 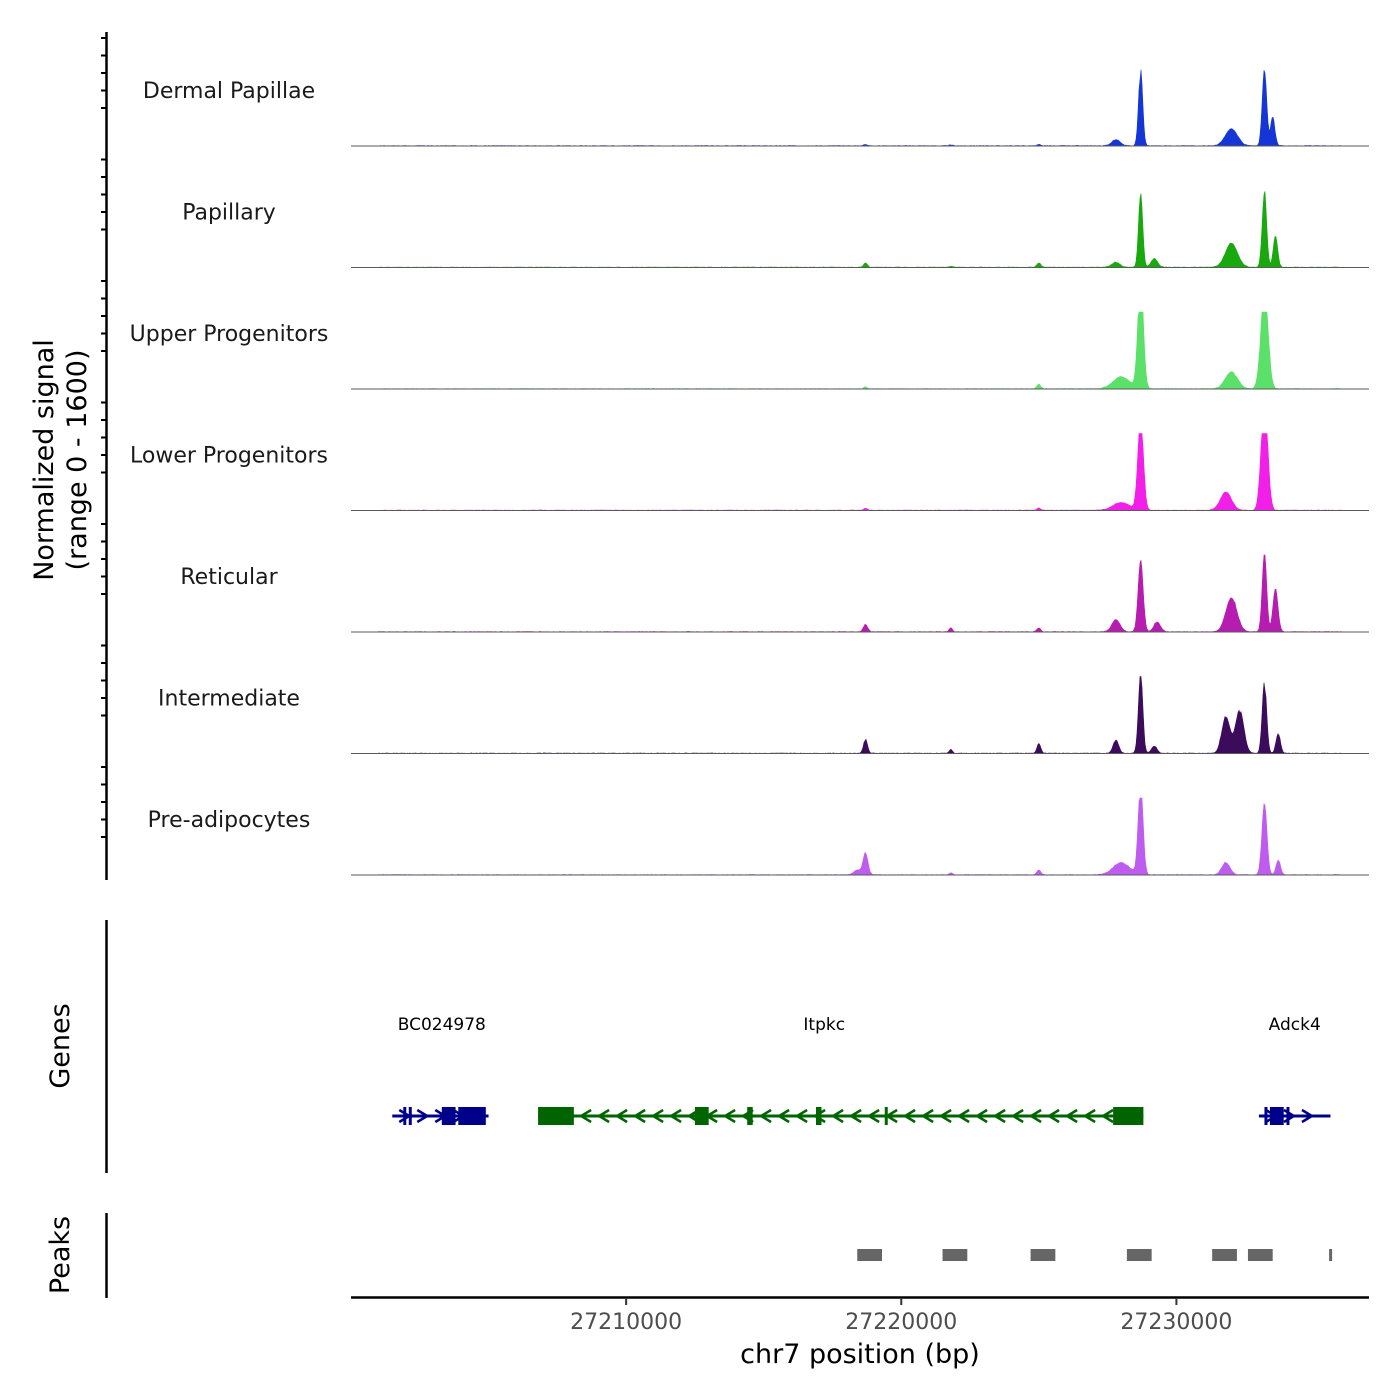 I want to click on y-axis-range: (range 0 - 1600), so click(x=77, y=460).